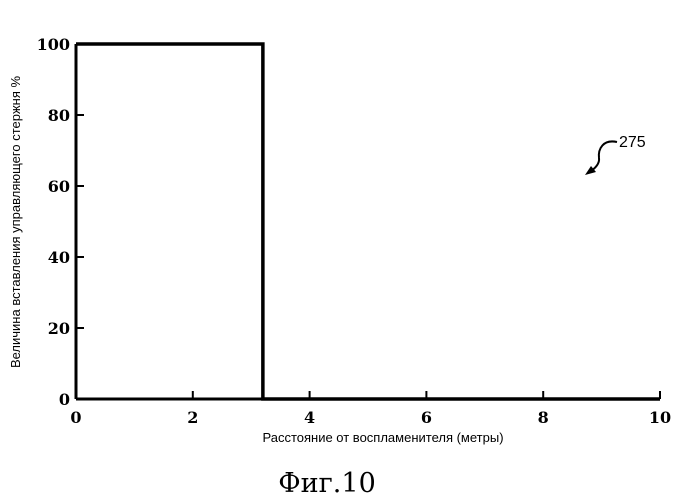 This screenshot has height=500, width=676. What do you see at coordinates (632, 142) in the screenshot?
I see `reference-label: 275` at bounding box center [632, 142].